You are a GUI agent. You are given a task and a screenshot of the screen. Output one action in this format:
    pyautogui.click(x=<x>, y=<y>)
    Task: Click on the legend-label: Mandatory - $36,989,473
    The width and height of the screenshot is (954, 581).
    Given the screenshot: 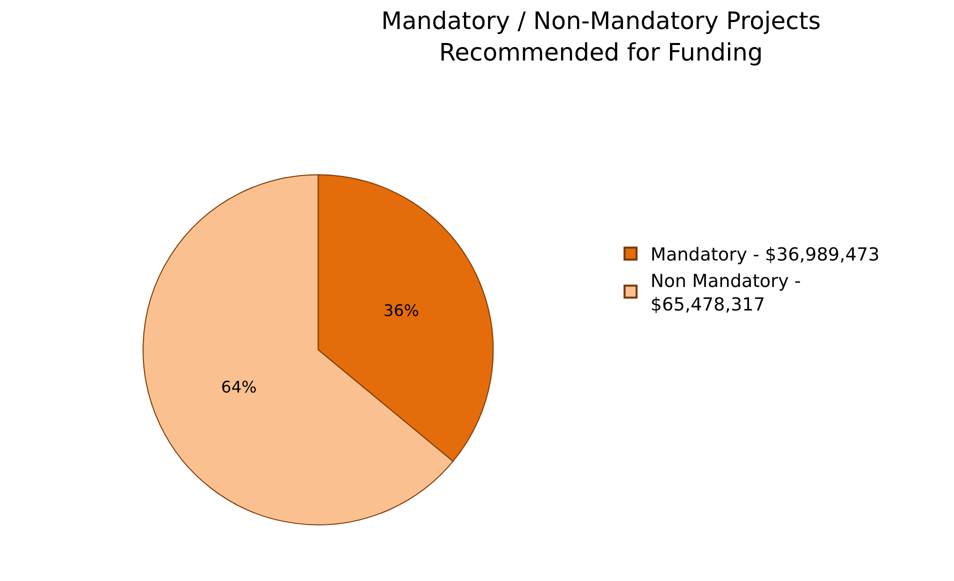 What is the action you would take?
    pyautogui.click(x=765, y=255)
    